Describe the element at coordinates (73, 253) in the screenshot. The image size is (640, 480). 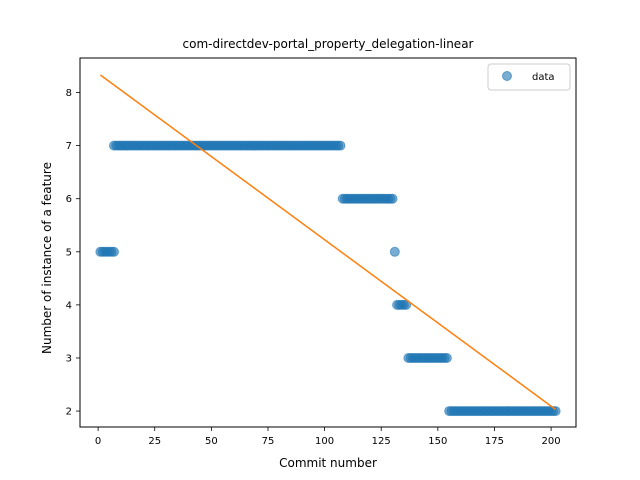
I see `y-axis: 2 3 4 5 6 7 8` at that location.